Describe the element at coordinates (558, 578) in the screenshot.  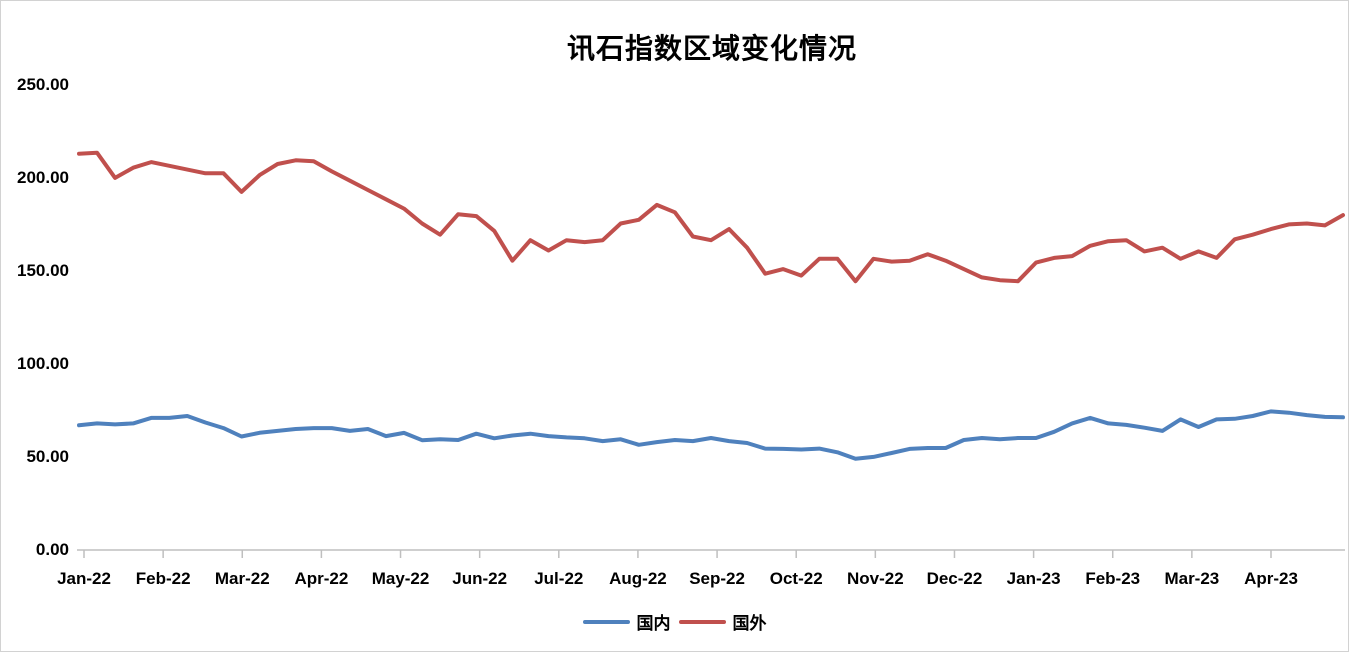
I see `x-axis-tick-label: Jul-22` at that location.